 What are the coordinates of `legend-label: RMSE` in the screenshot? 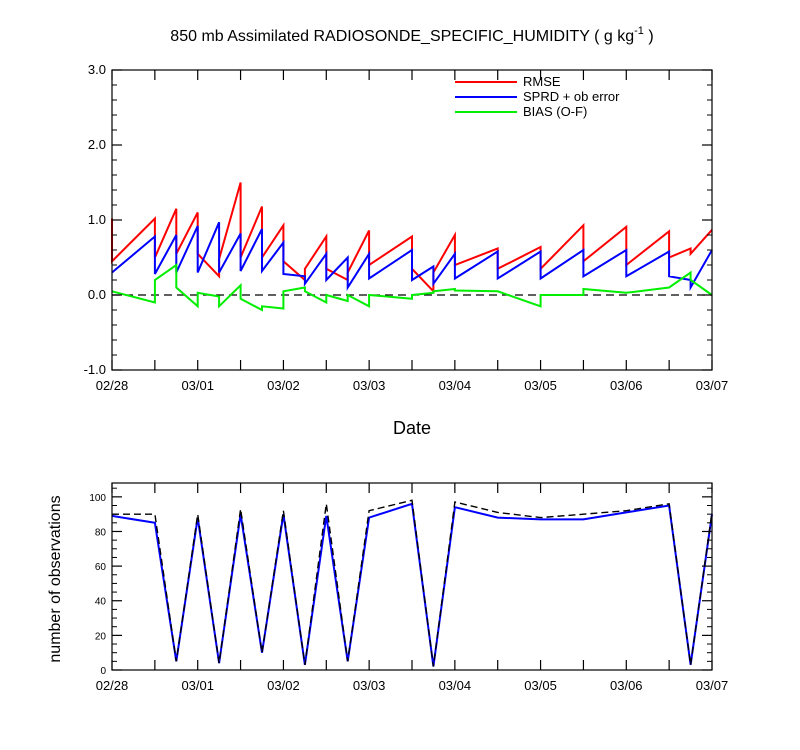 It's located at (542, 81).